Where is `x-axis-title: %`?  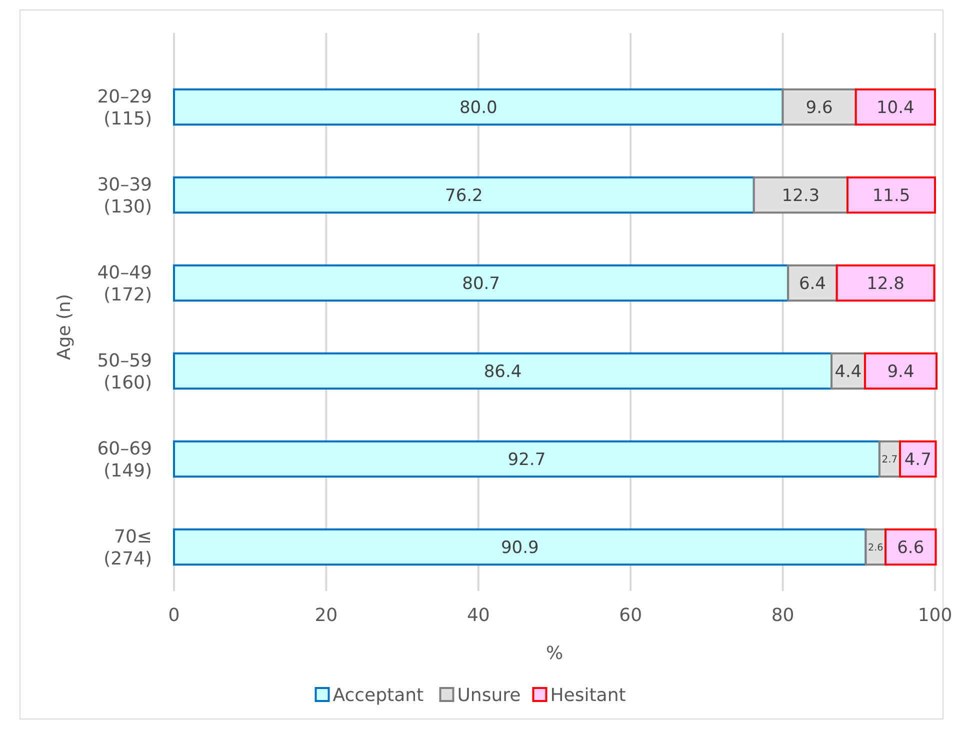 x-axis-title: % is located at coordinates (555, 653).